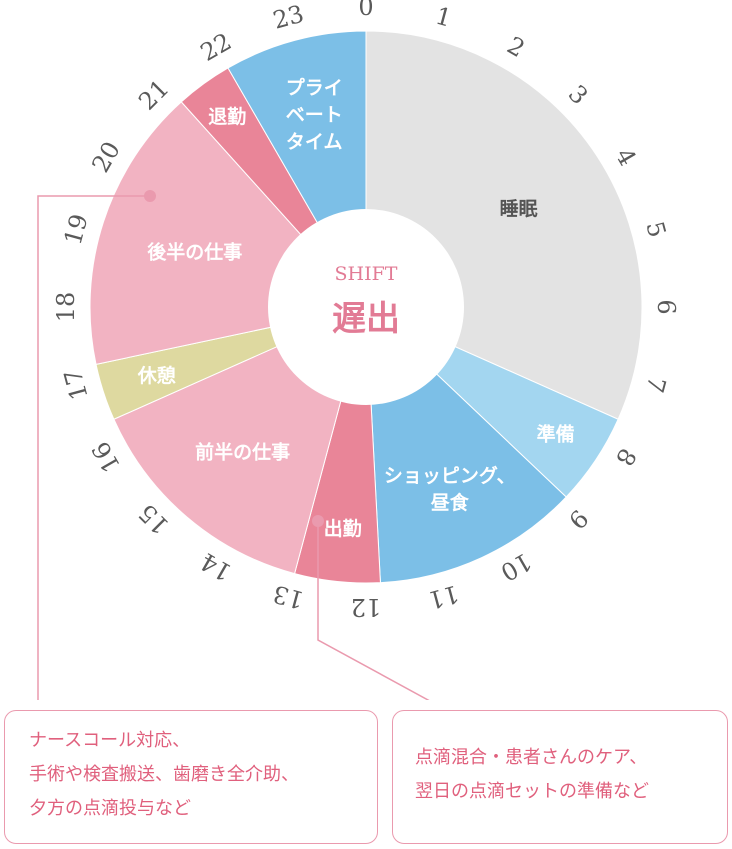 The width and height of the screenshot is (732, 849). I want to click on leader-line-left, so click(93, 447).